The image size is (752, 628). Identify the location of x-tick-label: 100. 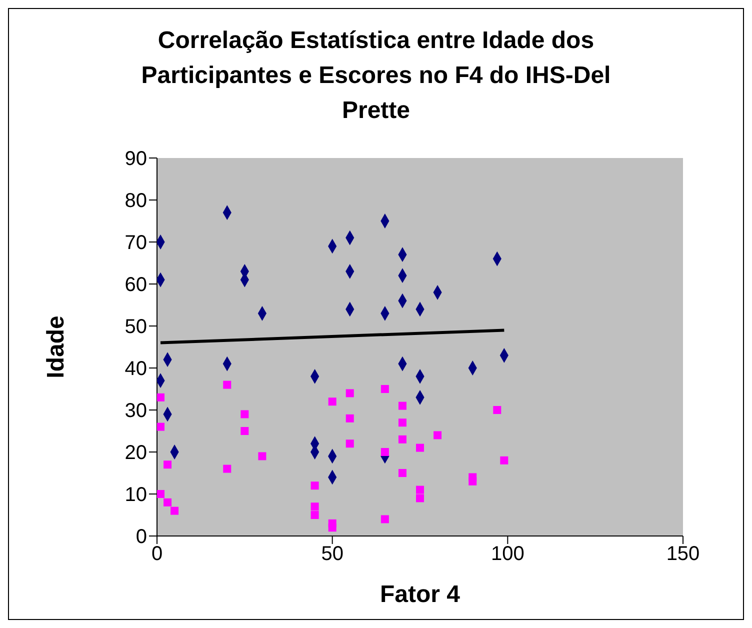
(507, 554).